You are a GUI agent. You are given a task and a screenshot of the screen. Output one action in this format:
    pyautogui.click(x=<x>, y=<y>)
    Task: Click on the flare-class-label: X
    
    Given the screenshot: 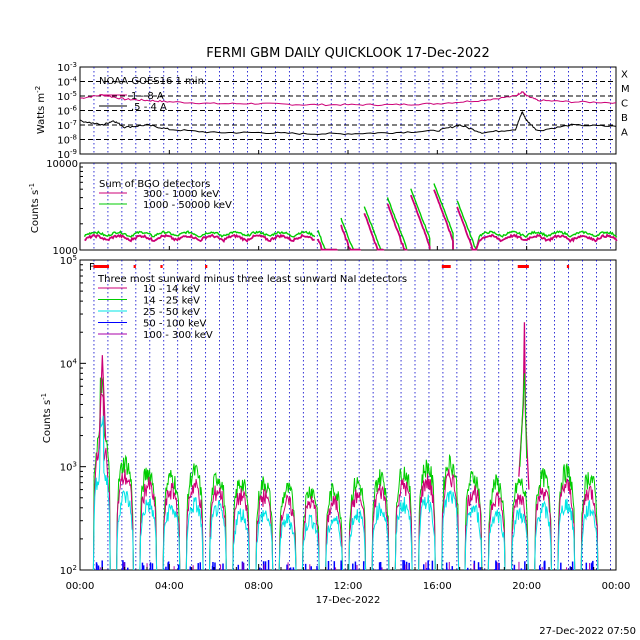 What is the action you would take?
    pyautogui.click(x=624, y=75)
    